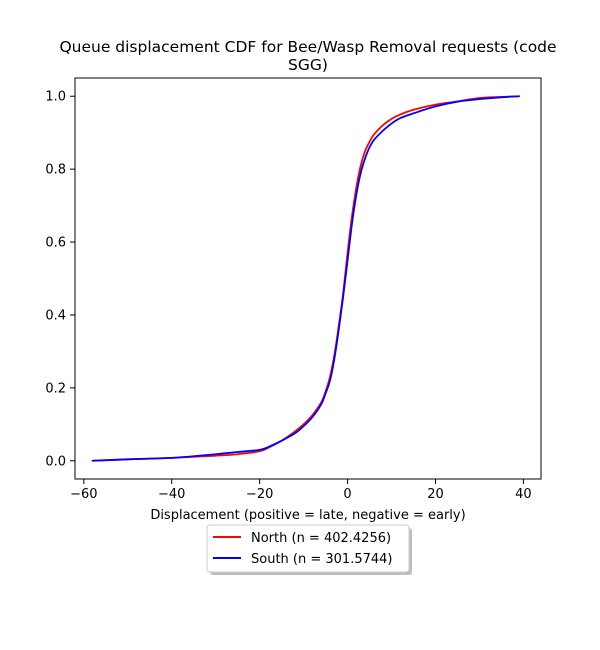  I want to click on legend-box, so click(308, 548).